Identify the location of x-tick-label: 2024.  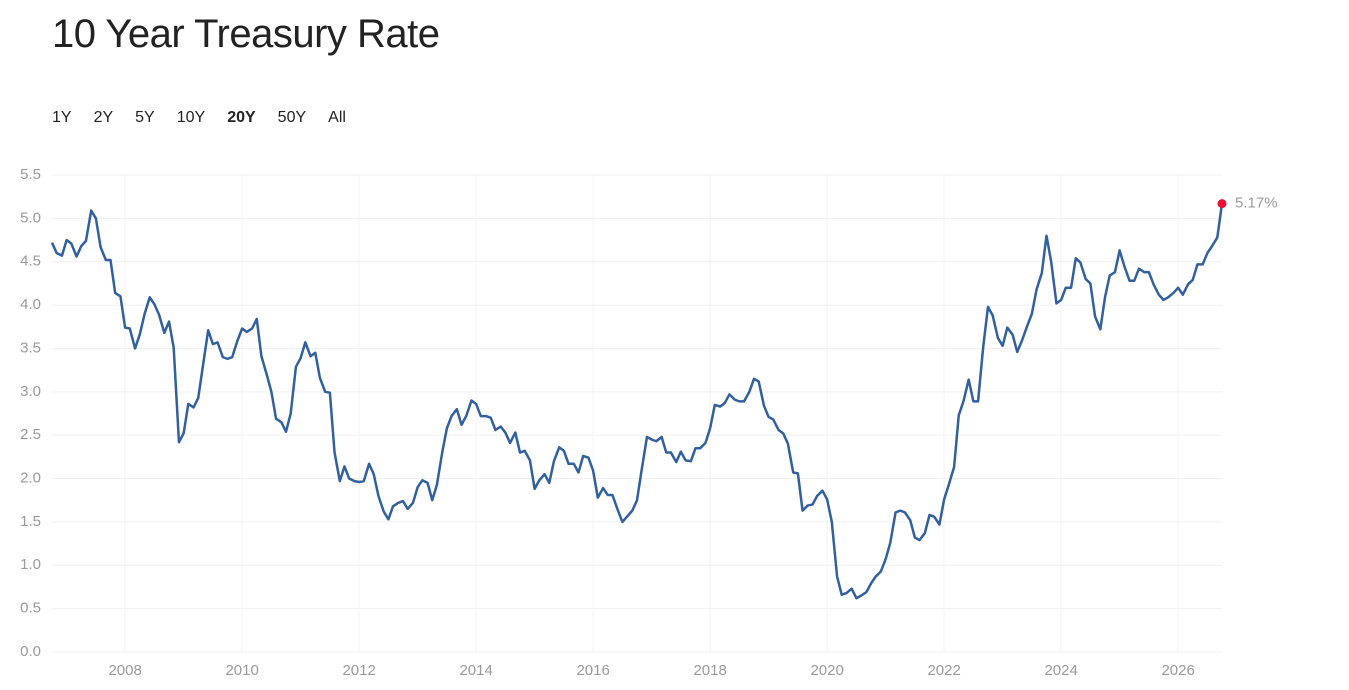
(1060, 670).